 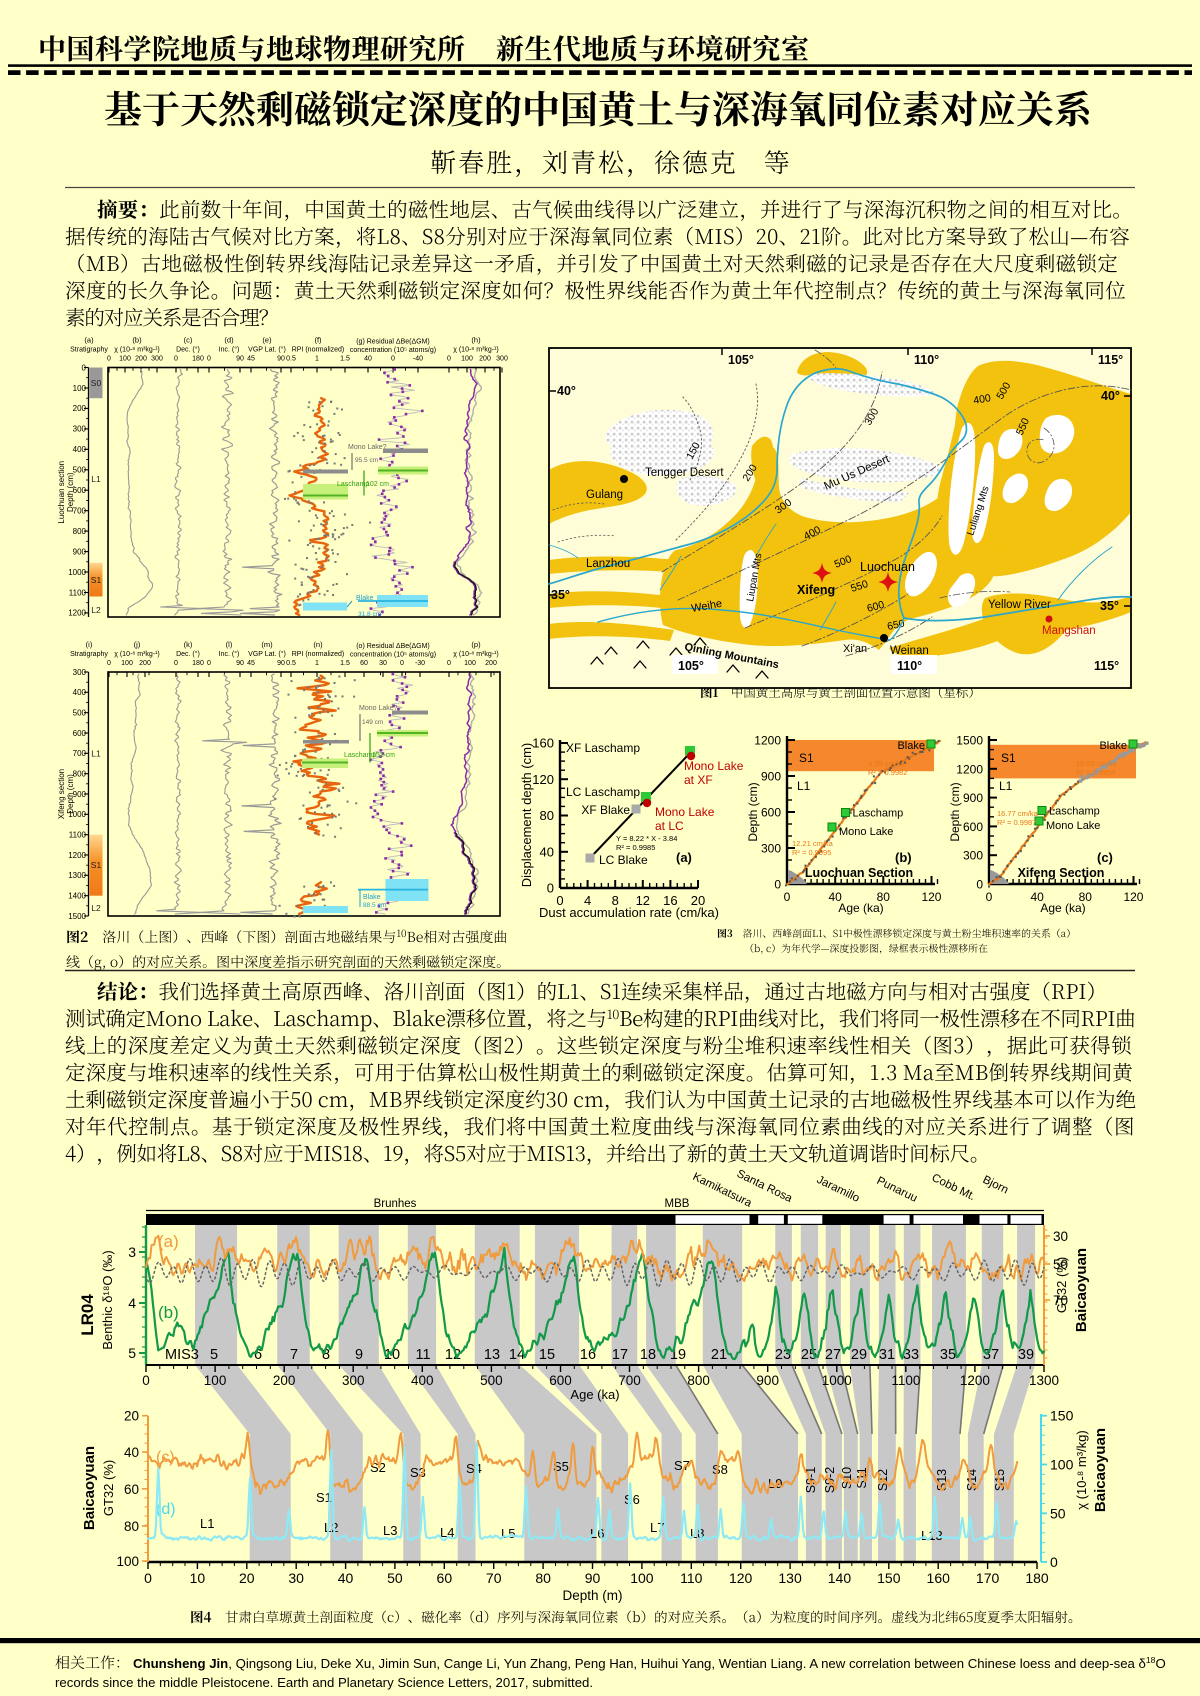 I want to click on svg-text: 31.8 cm, so click(x=369, y=614).